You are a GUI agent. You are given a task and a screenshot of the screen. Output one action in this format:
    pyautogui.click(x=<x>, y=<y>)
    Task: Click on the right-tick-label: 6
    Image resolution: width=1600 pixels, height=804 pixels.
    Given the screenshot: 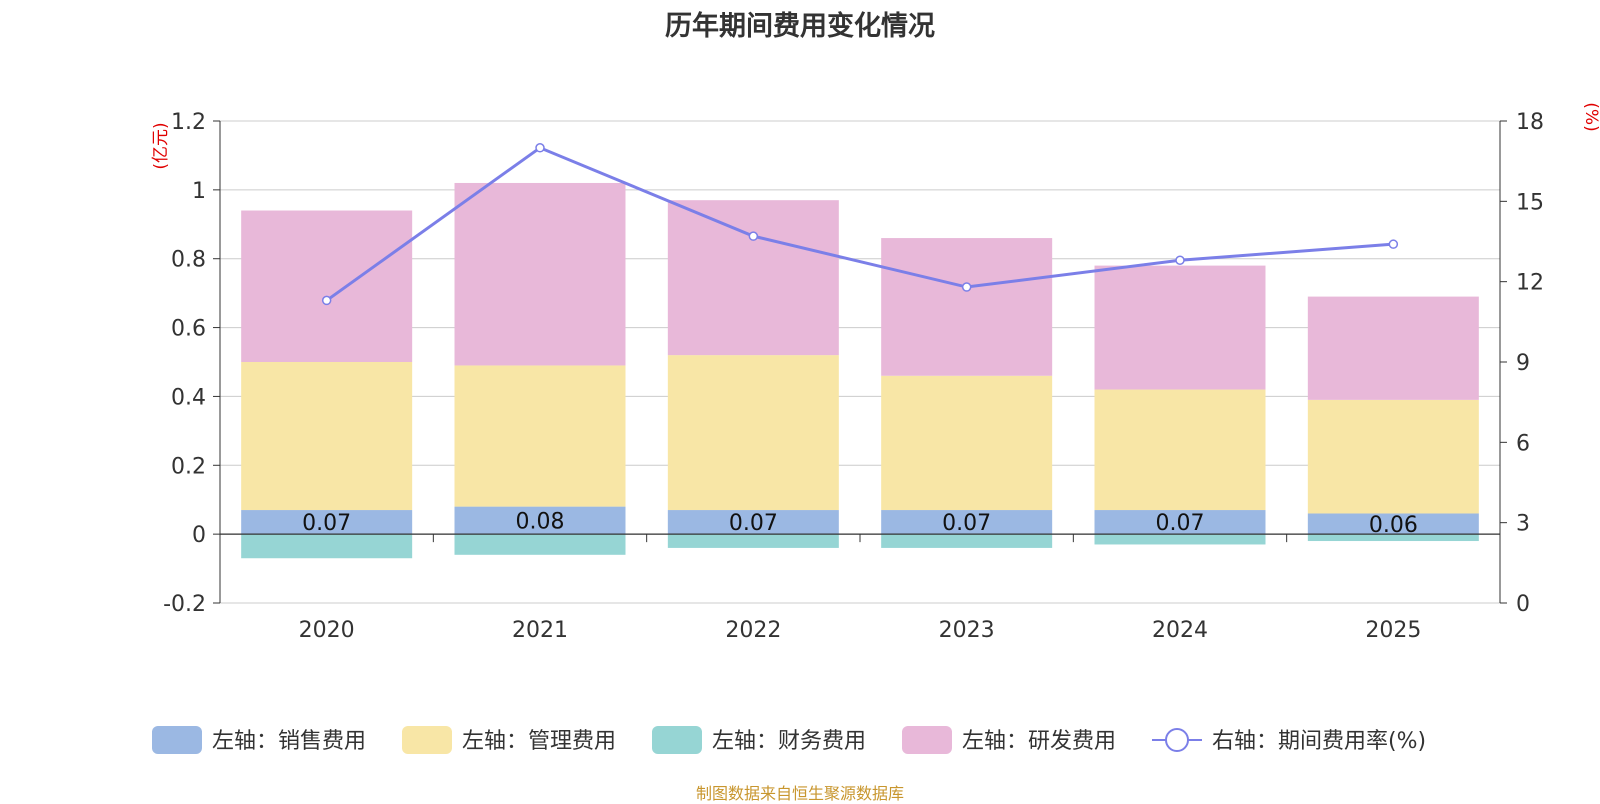 What is the action you would take?
    pyautogui.click(x=1523, y=443)
    